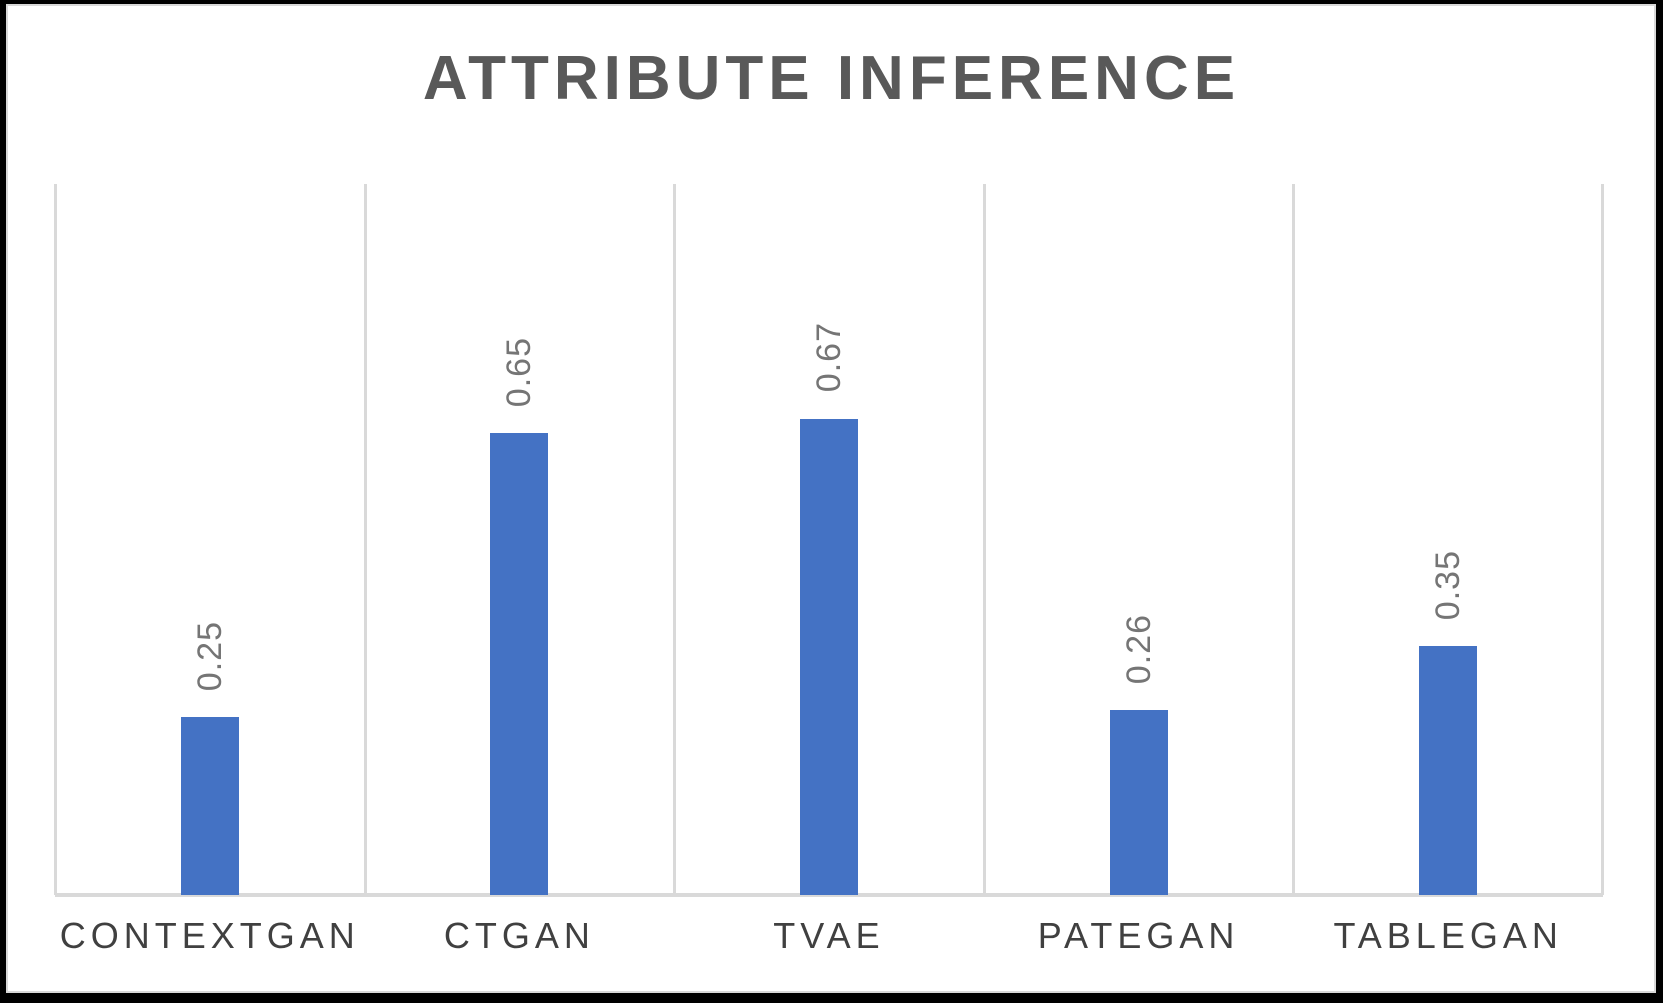  I want to click on x-axis-line, so click(829, 895).